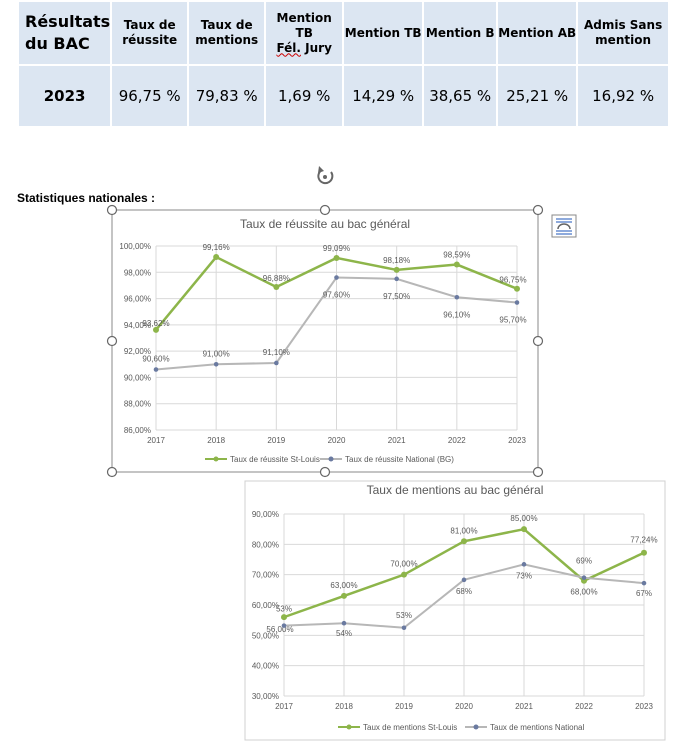 The image size is (684, 755). Describe the element at coordinates (399, 459) in the screenshot. I see `legend-label: Taux de réussite National (BG)` at that location.